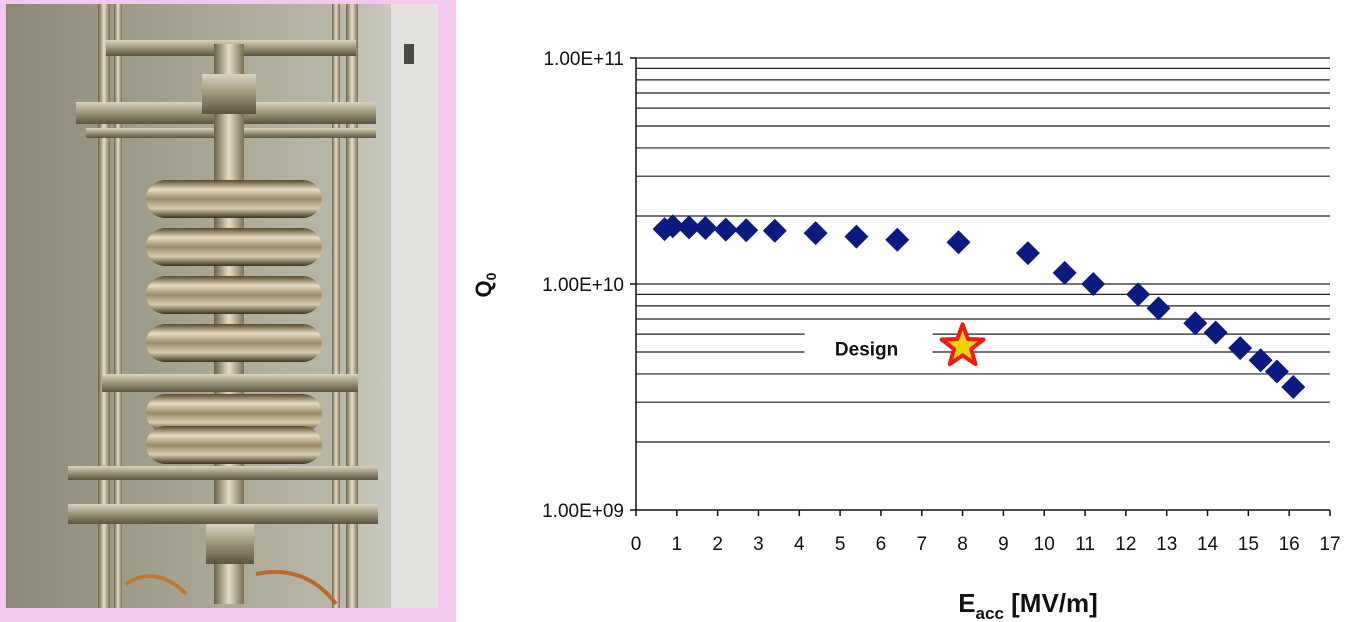 The image size is (1354, 622). What do you see at coordinates (962, 344) in the screenshot?
I see `design-star-marker` at bounding box center [962, 344].